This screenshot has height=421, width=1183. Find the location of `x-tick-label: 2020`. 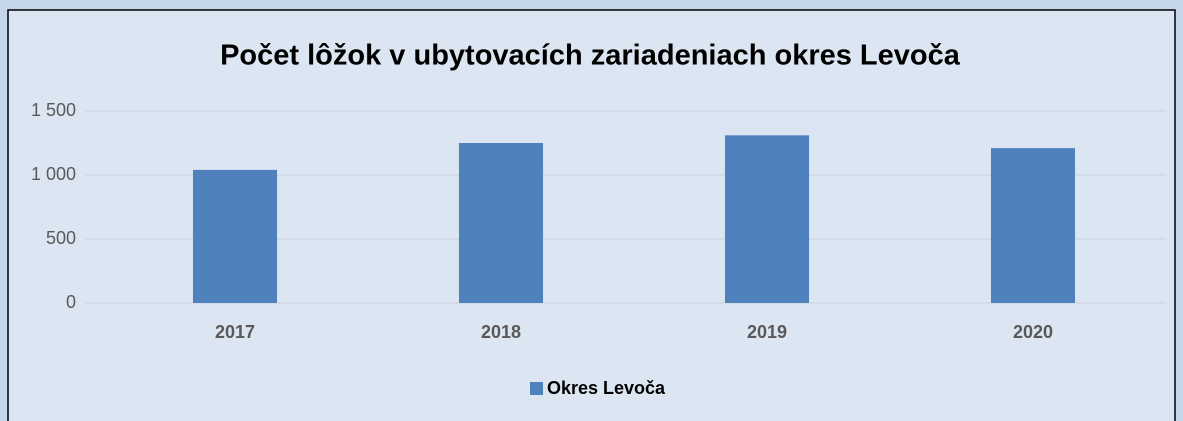

x-tick-label: 2020 is located at coordinates (1033, 332).